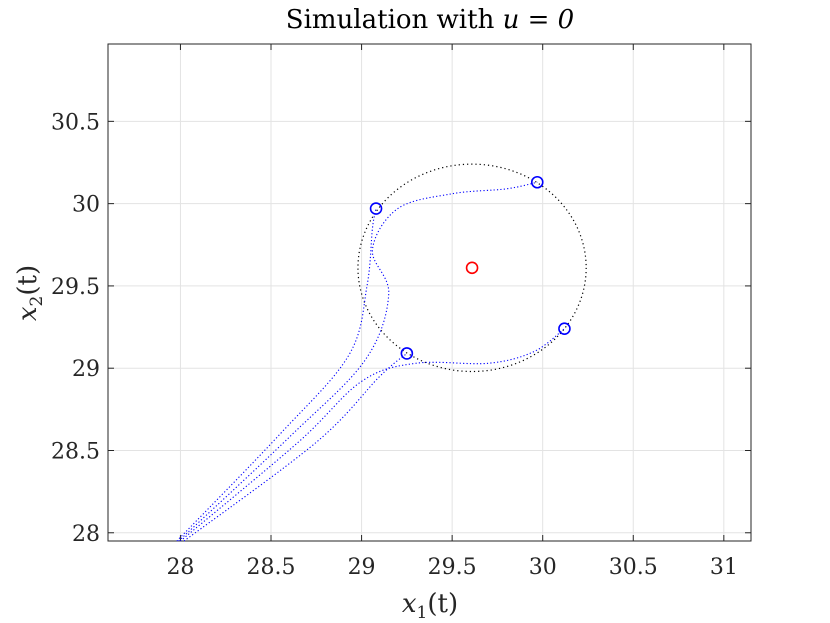  Describe the element at coordinates (75, 328) in the screenshot. I see `y-tick-labels: 28 28.5 29 29.5 30 30.5` at that location.